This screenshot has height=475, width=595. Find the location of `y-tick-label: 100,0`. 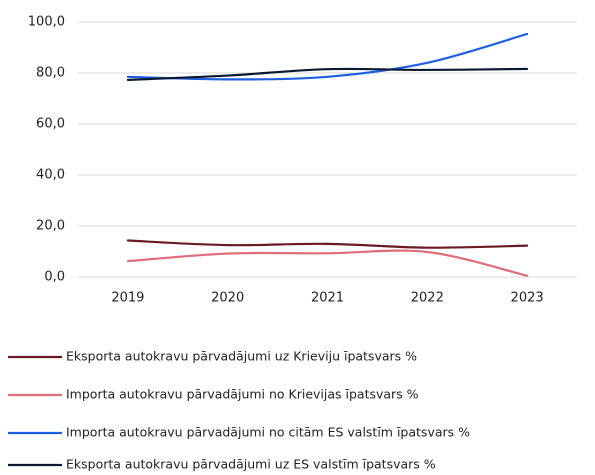

y-tick-label: 100,0 is located at coordinates (46, 22).